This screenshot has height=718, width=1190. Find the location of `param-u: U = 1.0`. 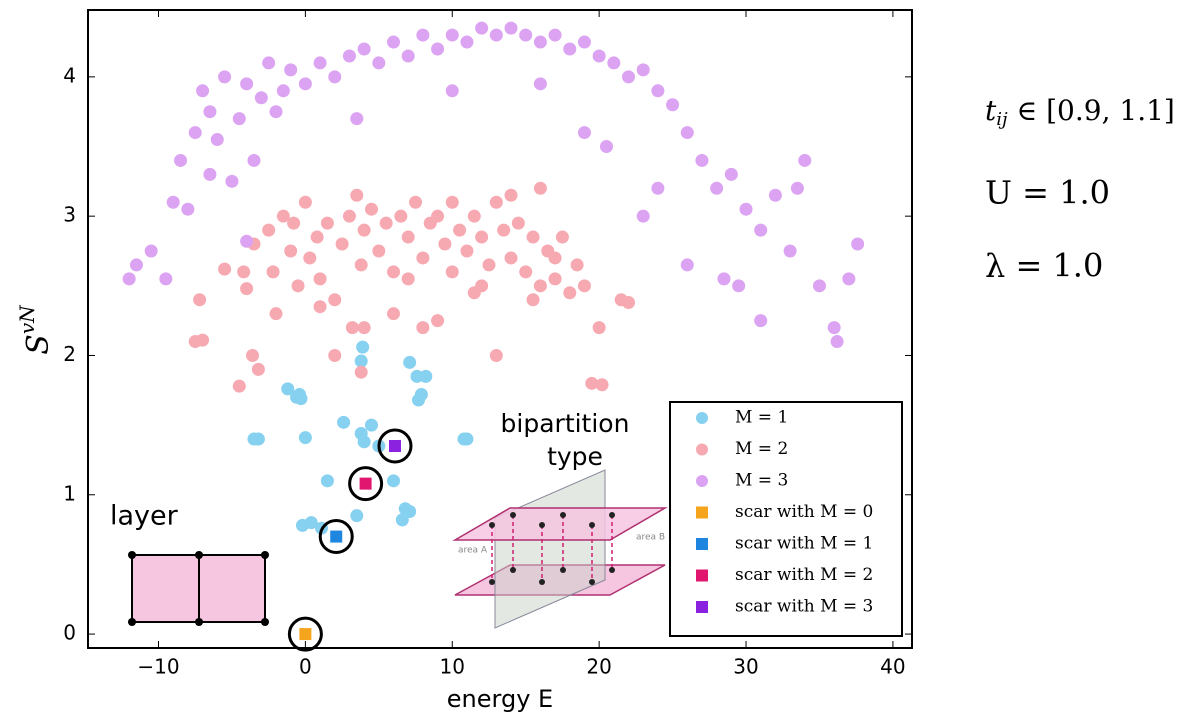

param-u: U = 1.0 is located at coordinates (1047, 193).